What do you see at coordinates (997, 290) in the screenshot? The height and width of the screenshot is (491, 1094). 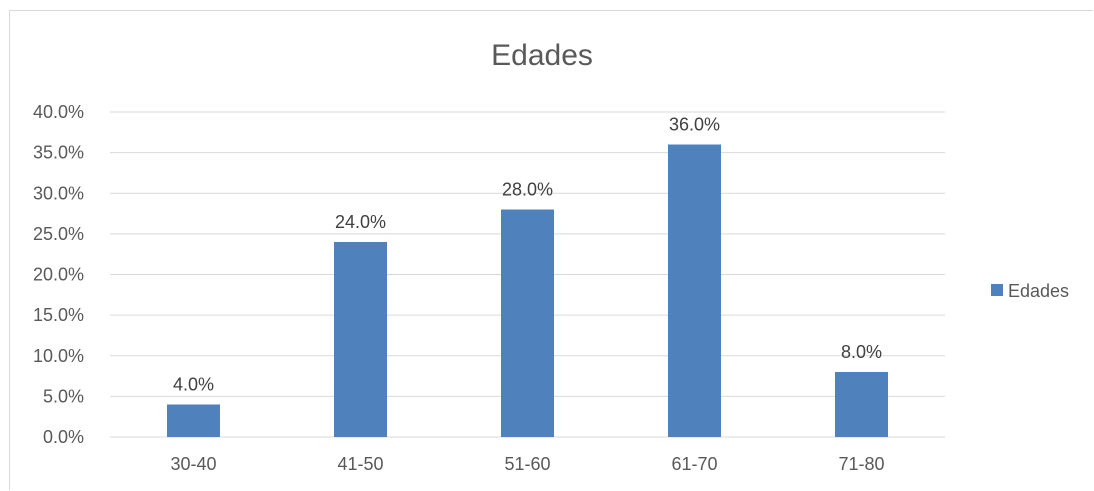 I see `legend-swatch` at bounding box center [997, 290].